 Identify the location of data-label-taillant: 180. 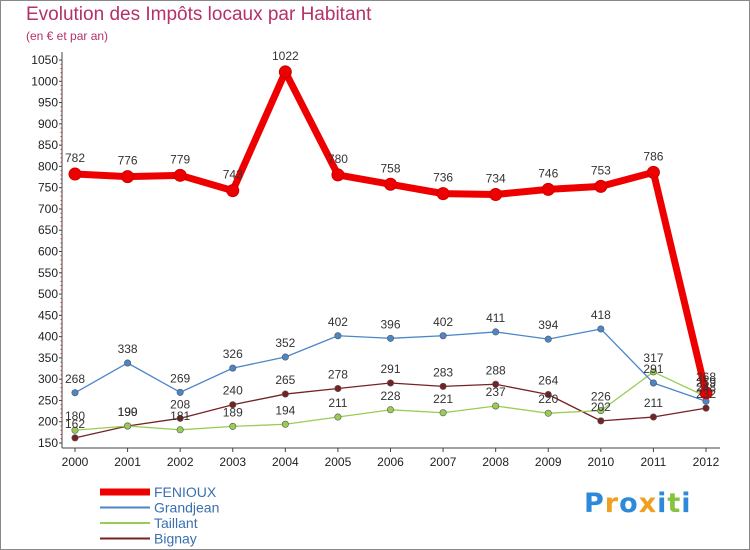
(75, 416).